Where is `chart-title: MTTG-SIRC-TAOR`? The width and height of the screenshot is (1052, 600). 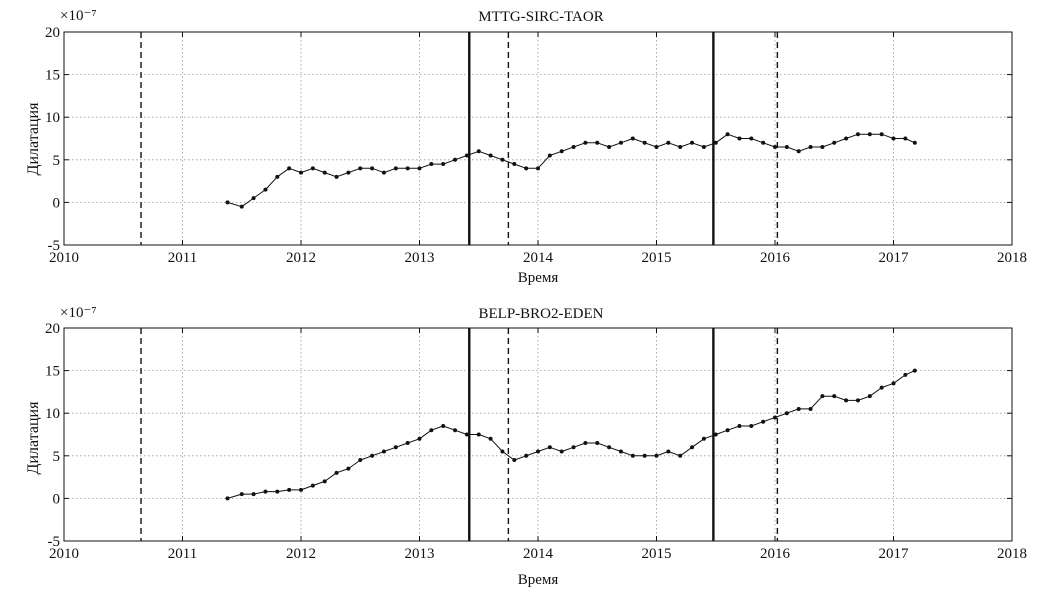 chart-title: MTTG-SIRC-TAOR is located at coordinates (540, 17).